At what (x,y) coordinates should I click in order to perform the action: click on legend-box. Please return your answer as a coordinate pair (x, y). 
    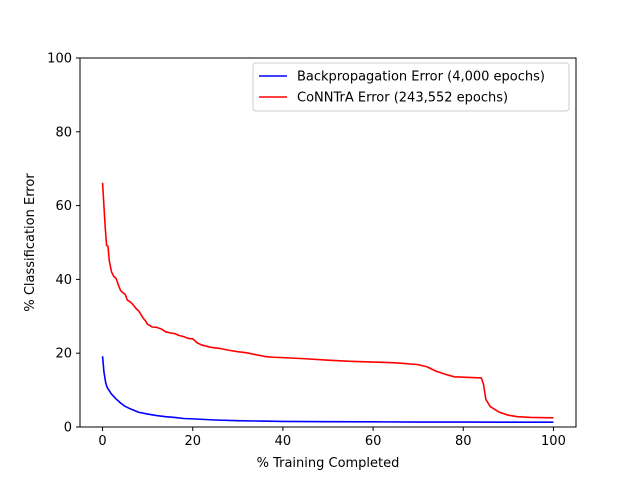
    Looking at the image, I should click on (411, 87).